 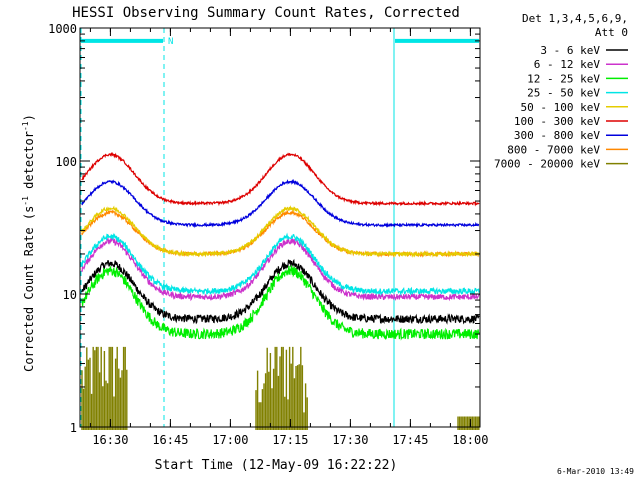 What do you see at coordinates (563, 78) in the screenshot?
I see `legend-label-2: 12 - 25 keV` at bounding box center [563, 78].